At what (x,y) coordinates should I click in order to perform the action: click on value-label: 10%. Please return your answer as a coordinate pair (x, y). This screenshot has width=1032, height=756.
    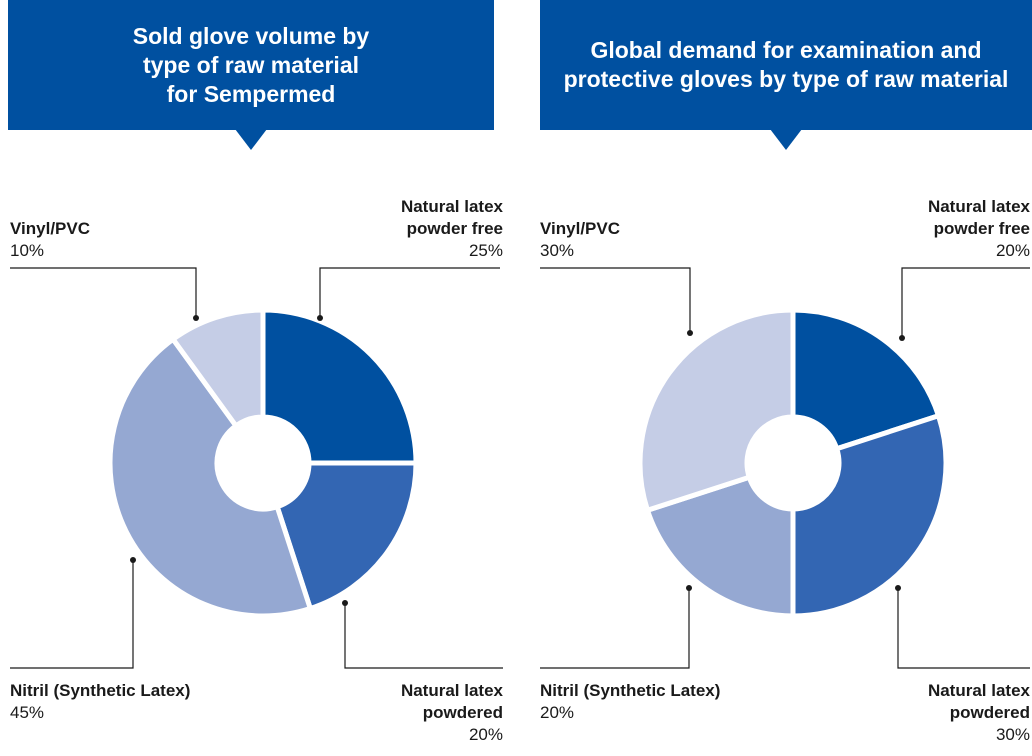
    Looking at the image, I should click on (27, 250).